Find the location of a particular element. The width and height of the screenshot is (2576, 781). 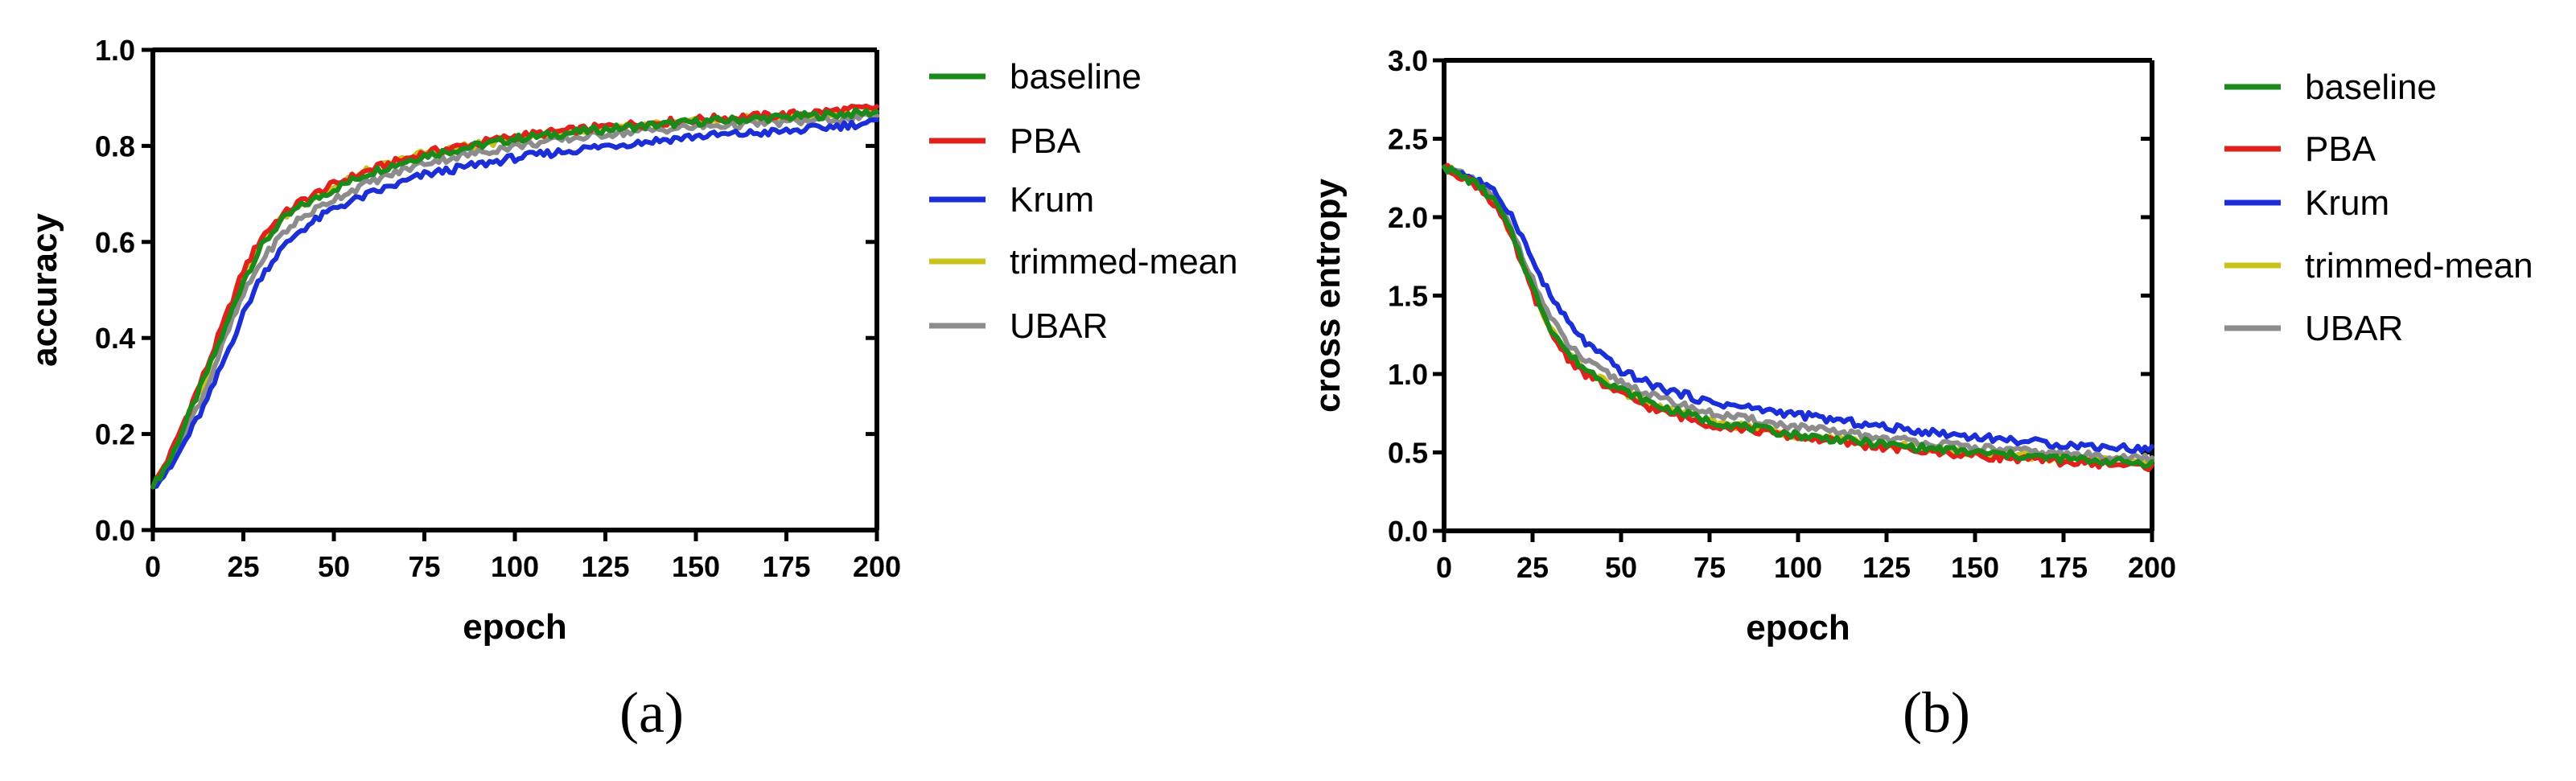

y-axis-title: accuracy is located at coordinates (44, 290).